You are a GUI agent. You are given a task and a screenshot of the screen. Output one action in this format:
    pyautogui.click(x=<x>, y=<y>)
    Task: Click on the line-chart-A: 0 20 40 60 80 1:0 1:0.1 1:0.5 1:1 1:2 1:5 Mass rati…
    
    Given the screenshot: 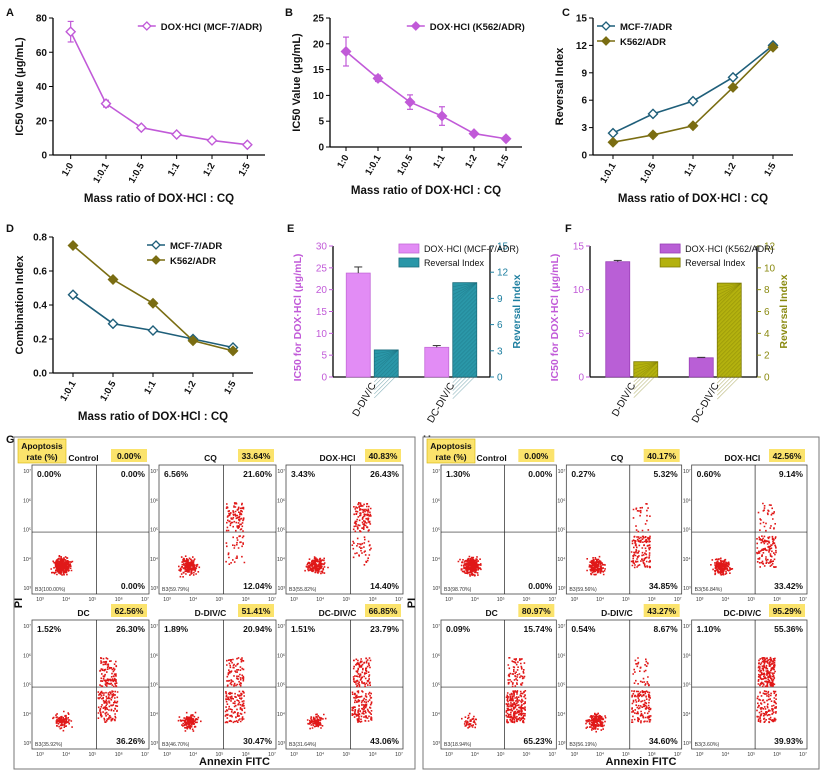 What is the action you would take?
    pyautogui.click(x=139, y=109)
    